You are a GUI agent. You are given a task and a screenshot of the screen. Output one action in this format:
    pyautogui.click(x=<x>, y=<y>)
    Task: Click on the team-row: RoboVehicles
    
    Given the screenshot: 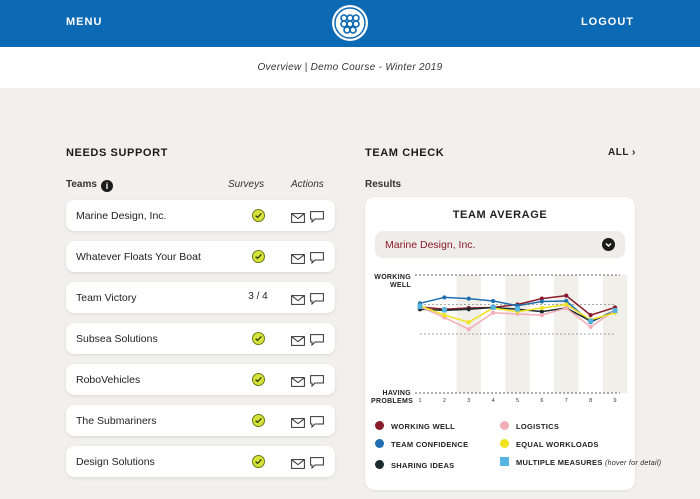 What is the action you would take?
    pyautogui.click(x=200, y=379)
    